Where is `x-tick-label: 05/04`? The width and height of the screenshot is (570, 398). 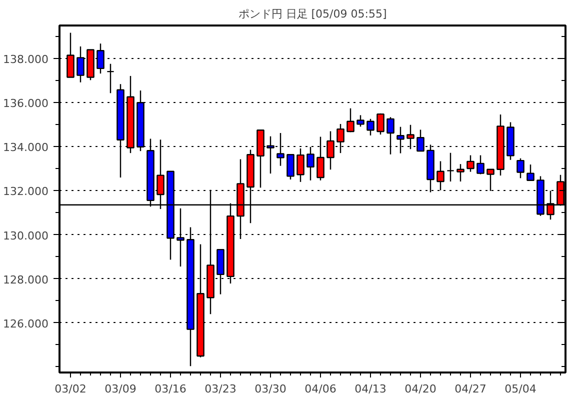 x-tick-label: 05/04 is located at coordinates (520, 389).